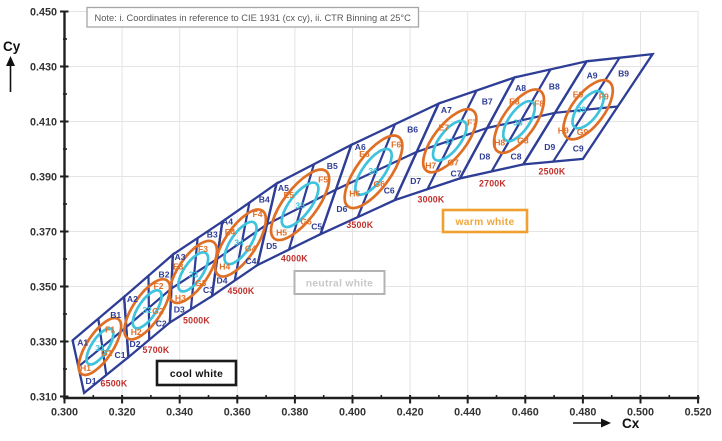 The image size is (722, 441). What do you see at coordinates (250, 261) in the screenshot?
I see `svg-text: C4` at bounding box center [250, 261].